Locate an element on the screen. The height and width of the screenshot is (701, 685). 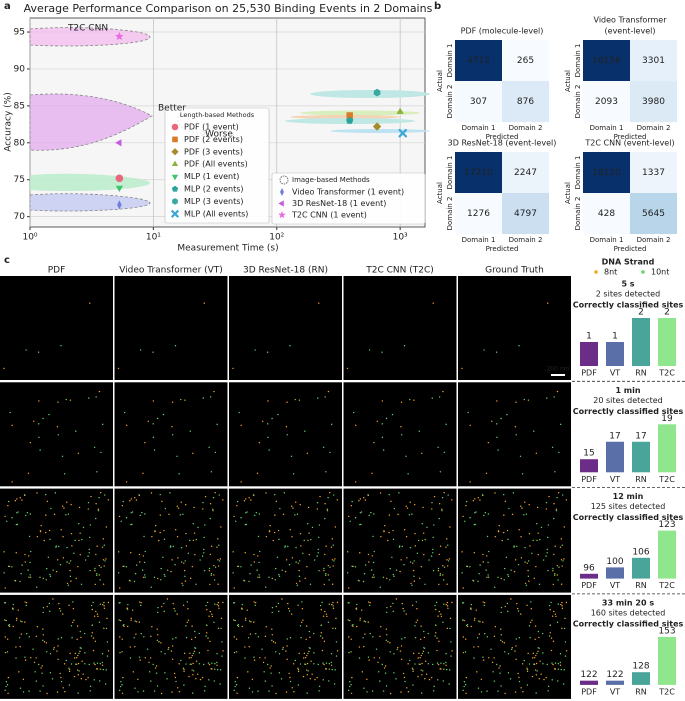
value-label: 128 is located at coordinates (640, 667).